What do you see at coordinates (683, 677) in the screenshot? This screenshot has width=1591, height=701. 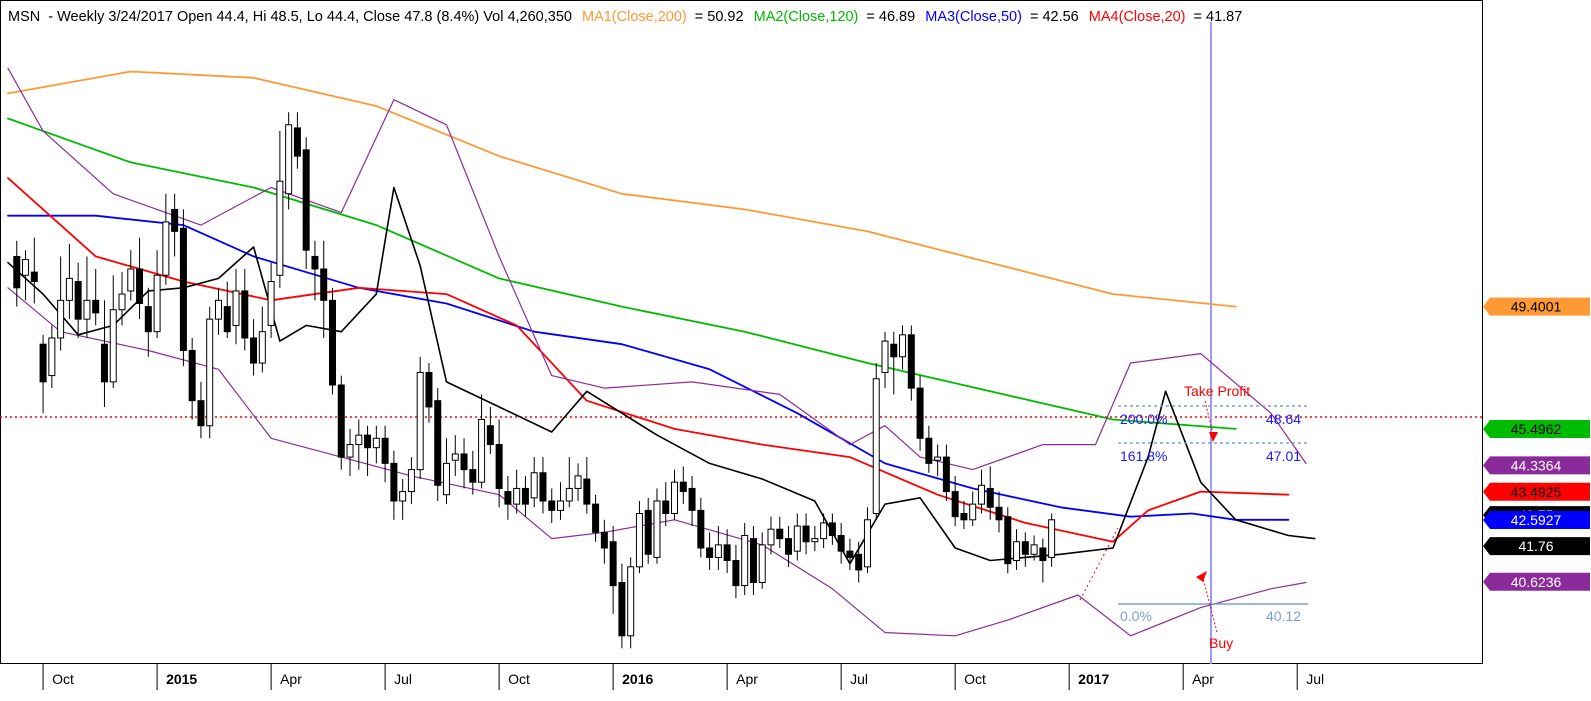 I see `x-axis: Oct 2015 Apr Jul Oct 2016 Apr Jul Oct 2017 Apr Jul` at bounding box center [683, 677].